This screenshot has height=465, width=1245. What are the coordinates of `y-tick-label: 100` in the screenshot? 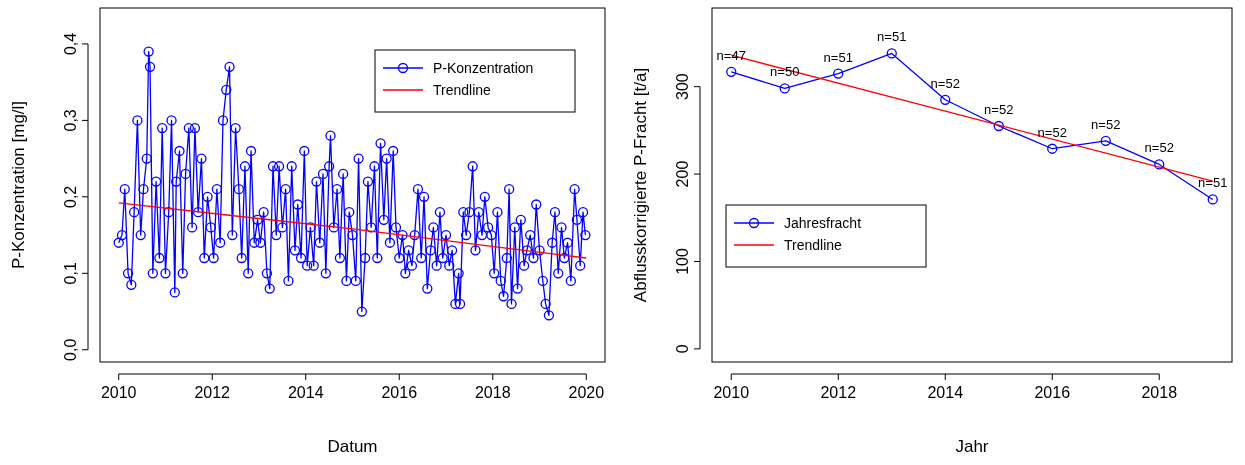 It's located at (682, 261).